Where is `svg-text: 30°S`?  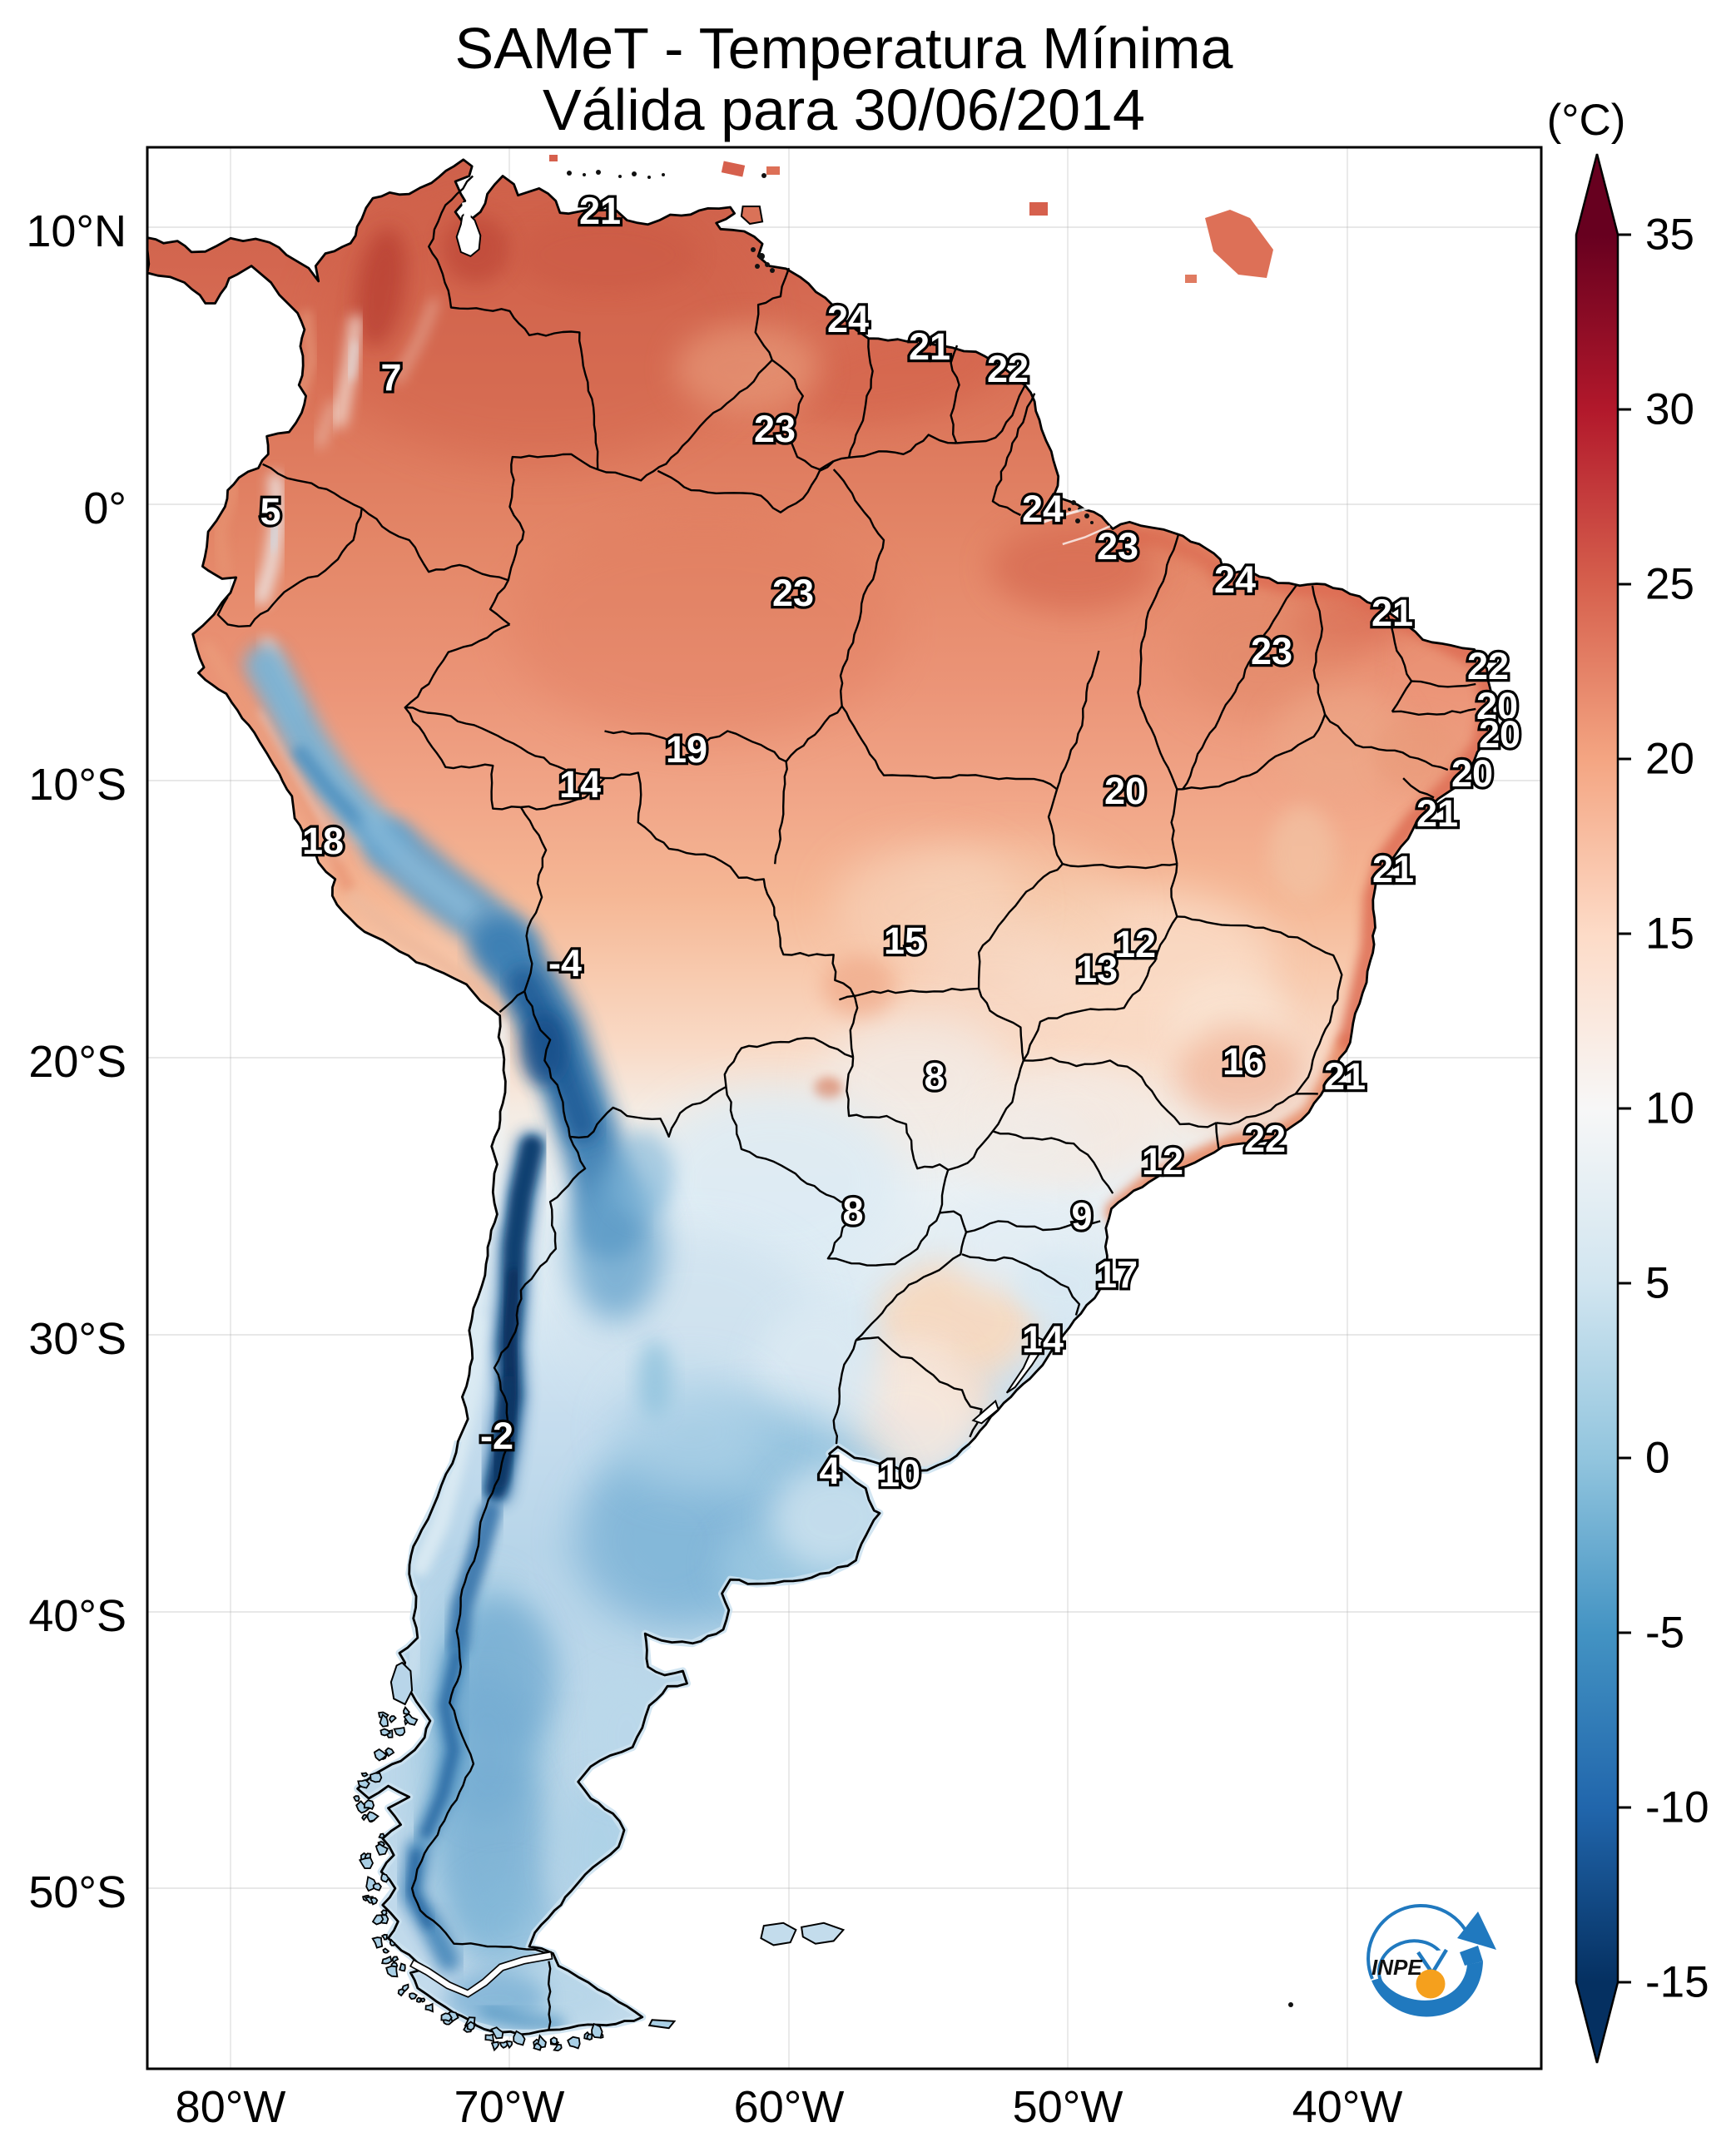
svg-text: 30°S is located at coordinates (77, 1339).